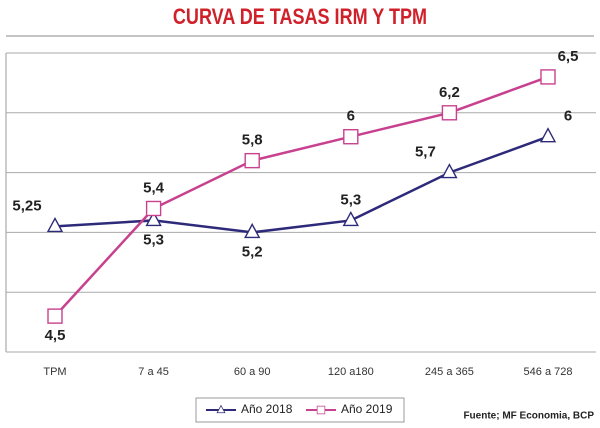  I want to click on x-tick-label: 60 a 90, so click(252, 372).